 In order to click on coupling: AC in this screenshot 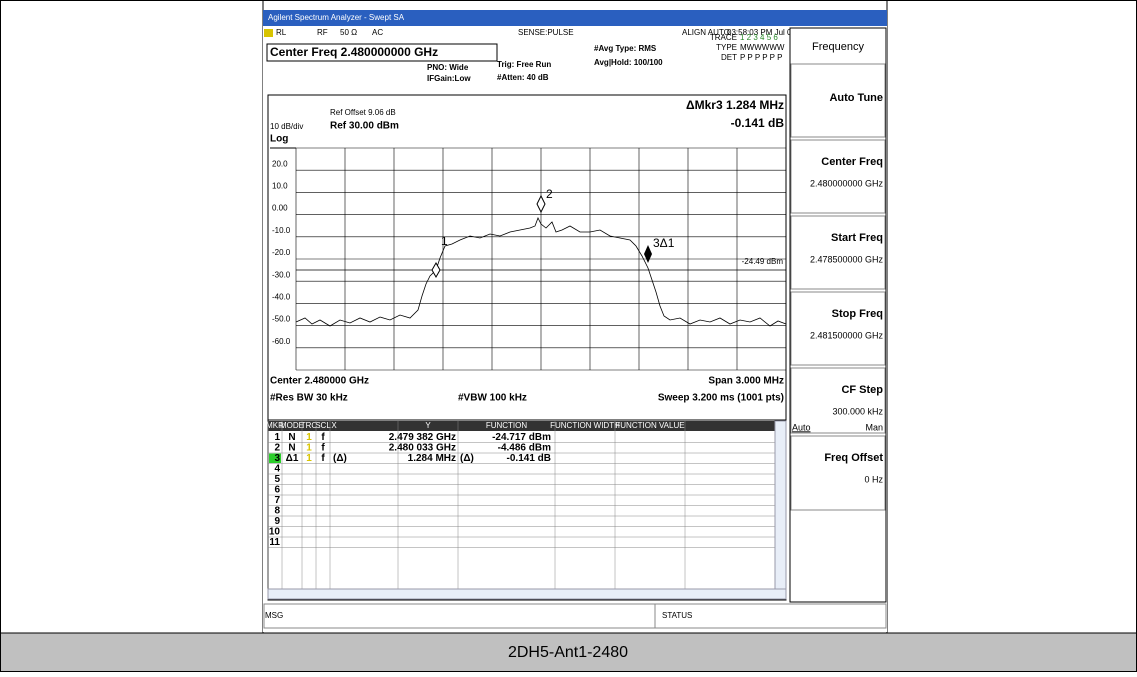, I will do `click(377, 32)`.